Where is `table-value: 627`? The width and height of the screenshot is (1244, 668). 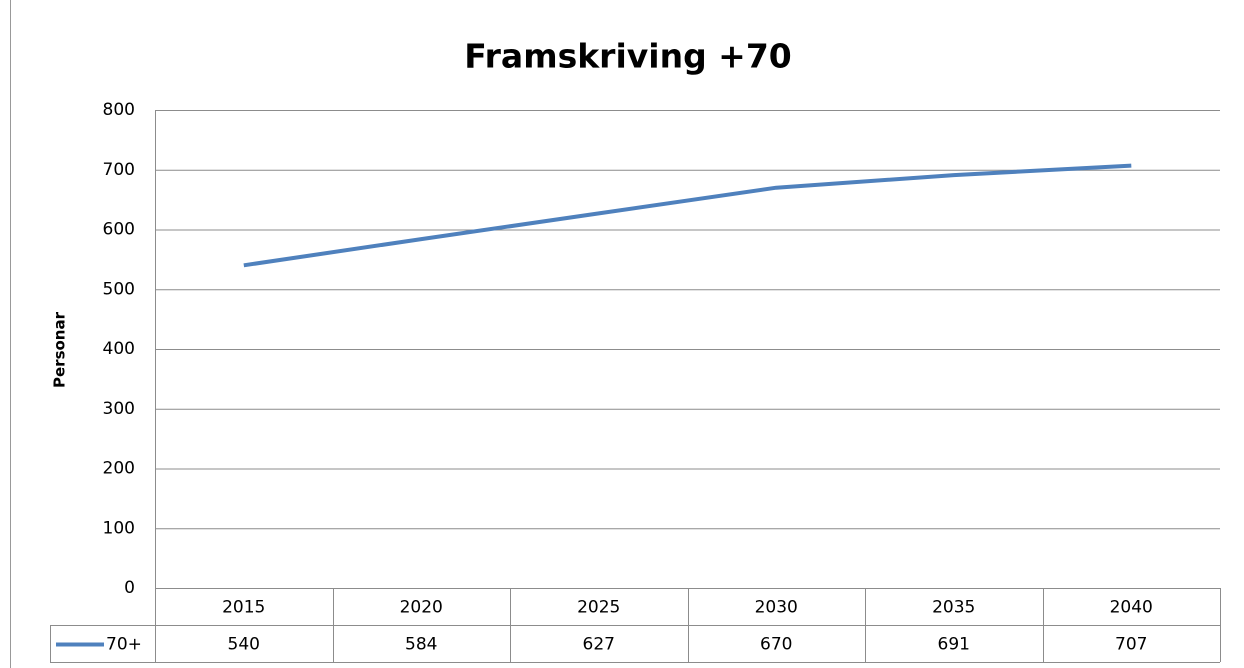 table-value: 627 is located at coordinates (599, 645).